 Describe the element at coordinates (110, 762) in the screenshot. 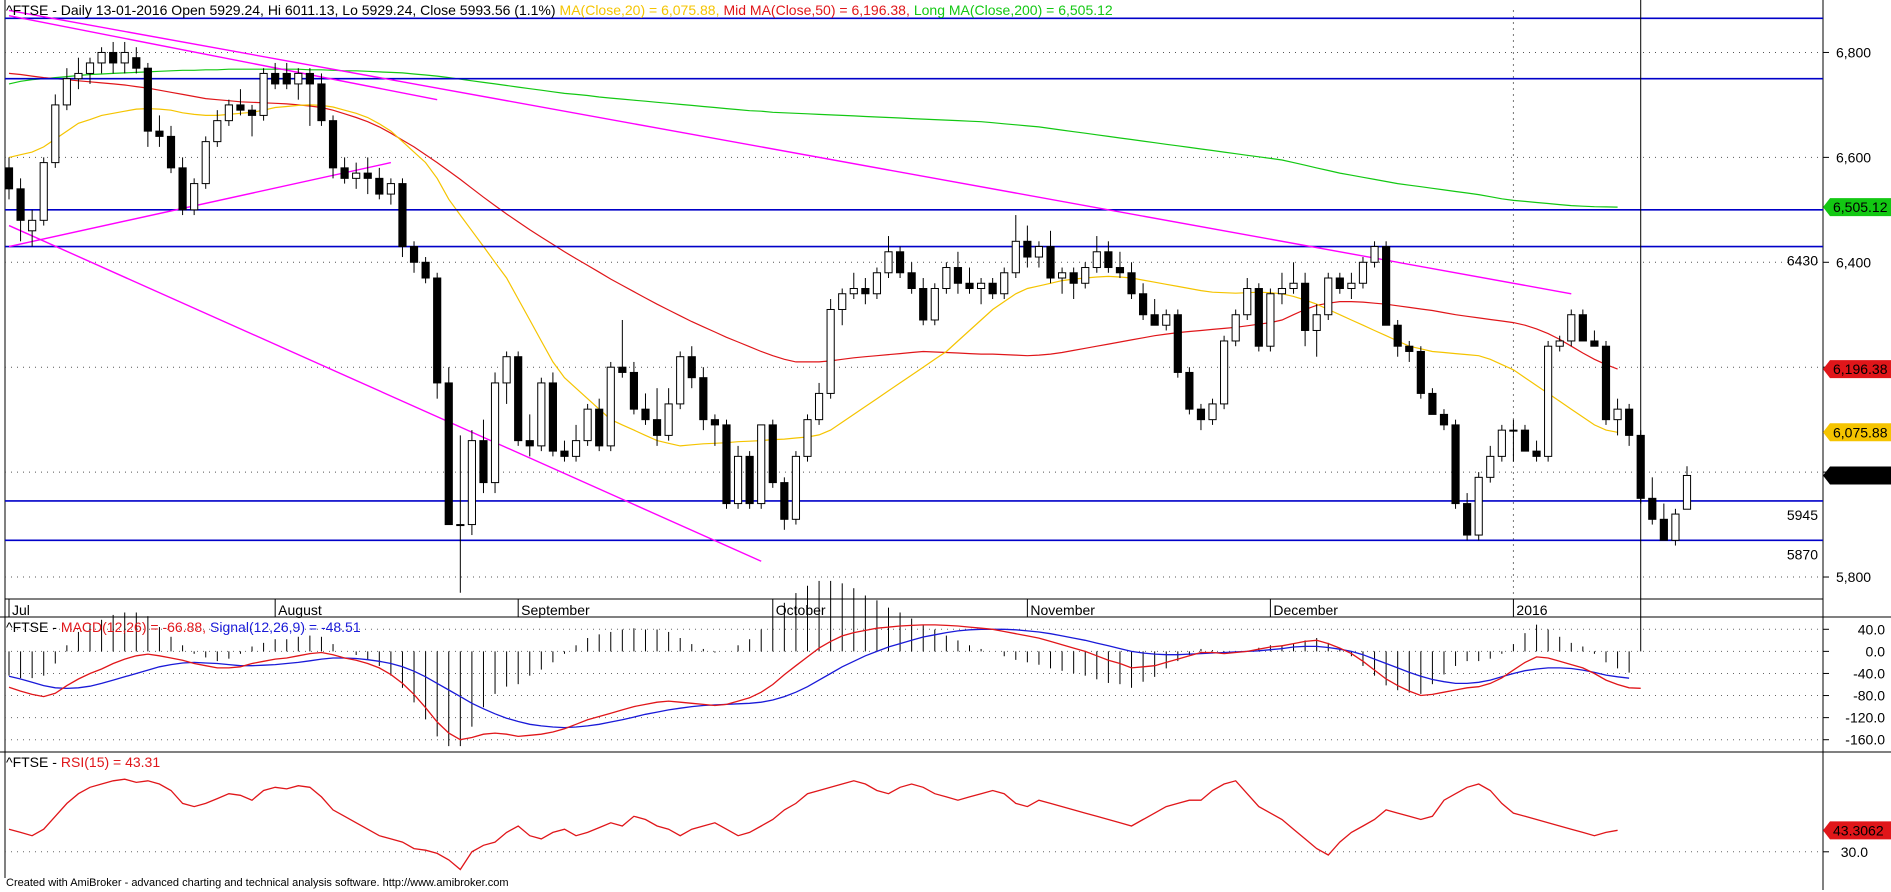

I see `rsi-header-value: RSI(15) = 43.31` at that location.